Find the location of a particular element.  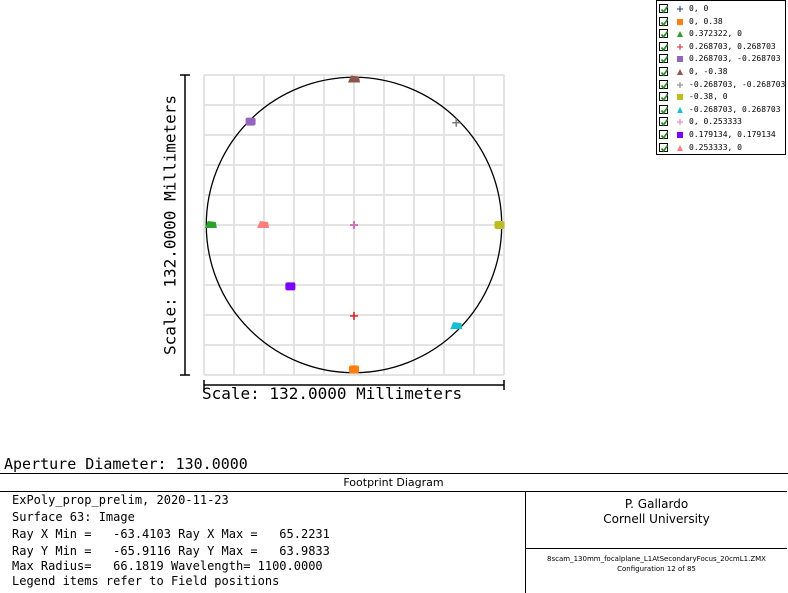

legend-label: 0, 0 is located at coordinates (699, 8).